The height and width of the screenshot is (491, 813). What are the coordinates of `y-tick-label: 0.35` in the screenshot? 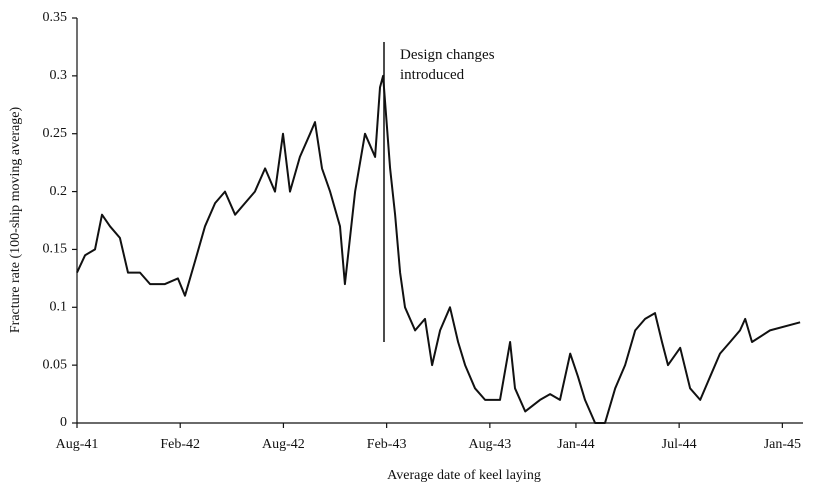 It's located at (55, 17).